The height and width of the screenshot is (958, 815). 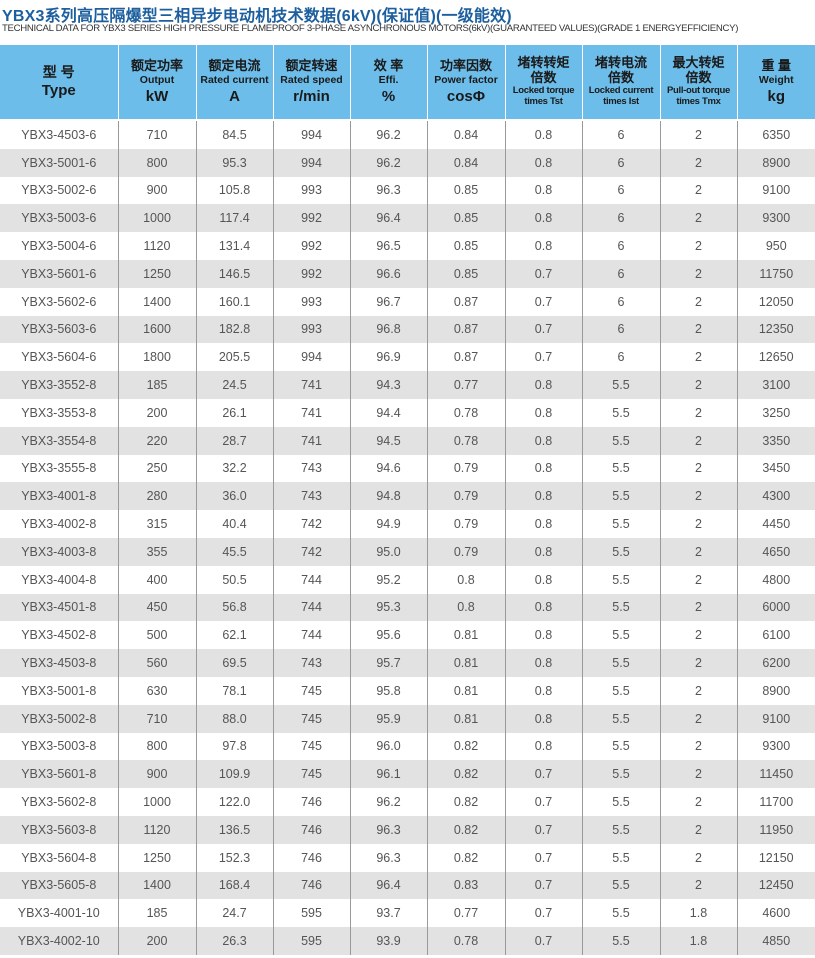 What do you see at coordinates (776, 218) in the screenshot?
I see `cell-weight: 9300` at bounding box center [776, 218].